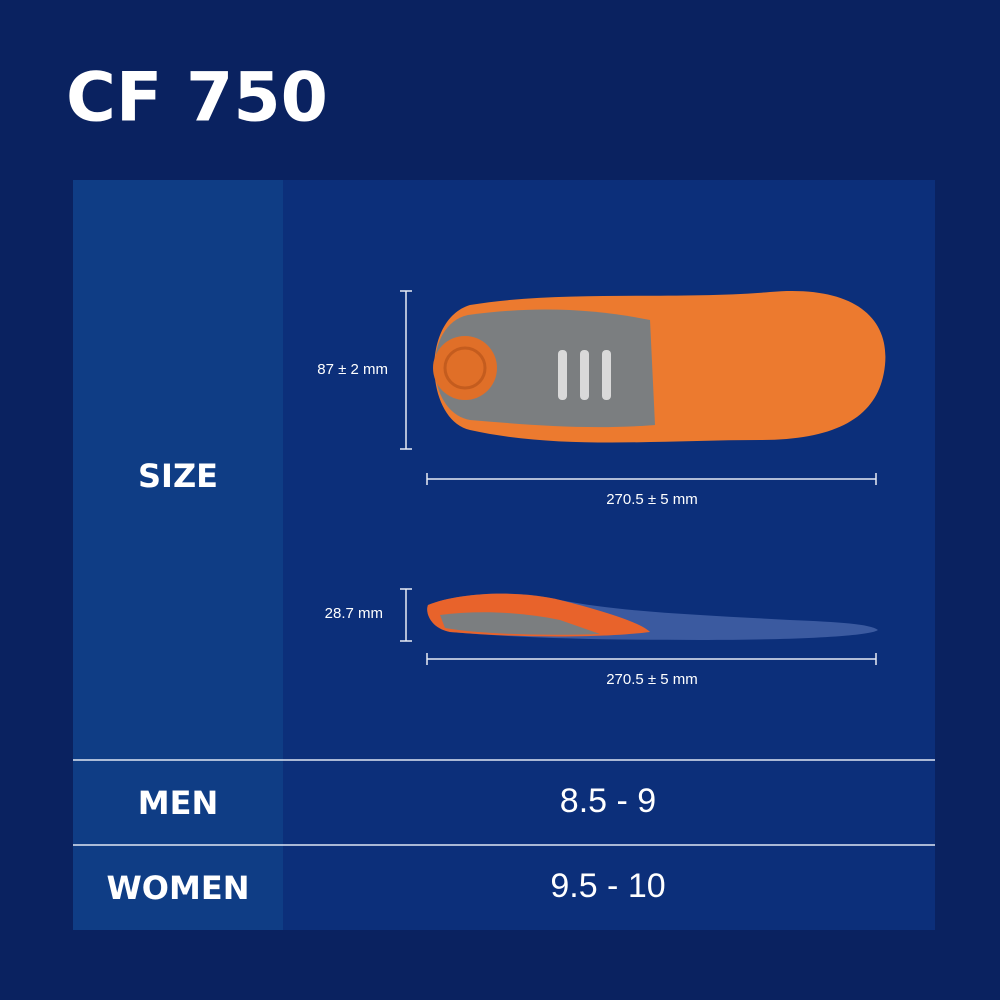  I want to click on insole-top-view, so click(659, 366).